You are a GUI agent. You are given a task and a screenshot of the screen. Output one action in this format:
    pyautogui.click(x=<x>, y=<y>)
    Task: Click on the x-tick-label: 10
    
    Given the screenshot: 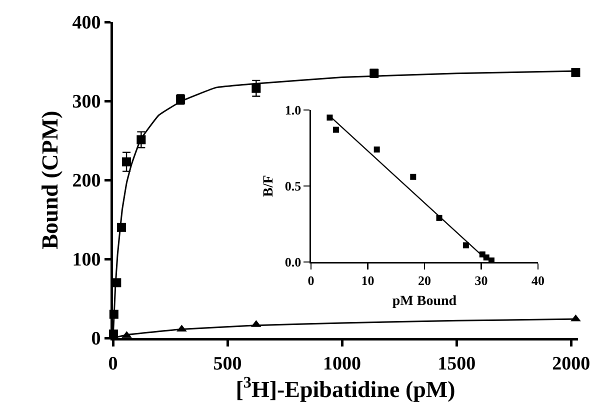 What is the action you would take?
    pyautogui.click(x=367, y=280)
    